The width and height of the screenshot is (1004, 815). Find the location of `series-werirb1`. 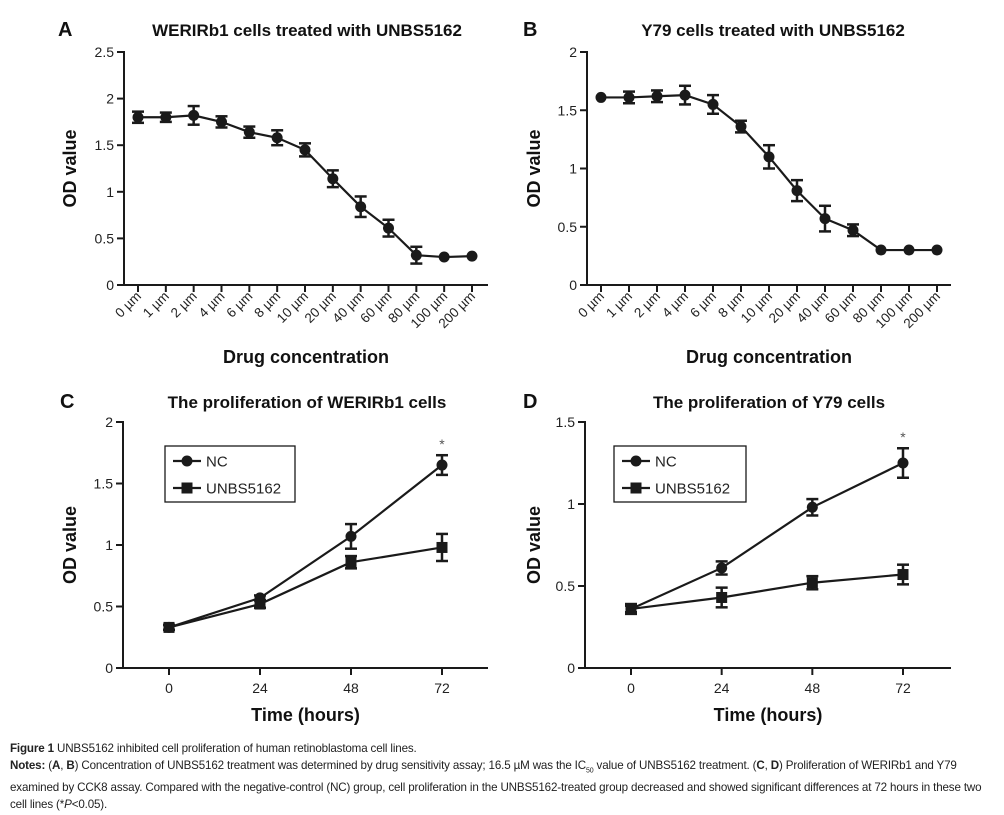

series-werirb1 is located at coordinates (305, 184).